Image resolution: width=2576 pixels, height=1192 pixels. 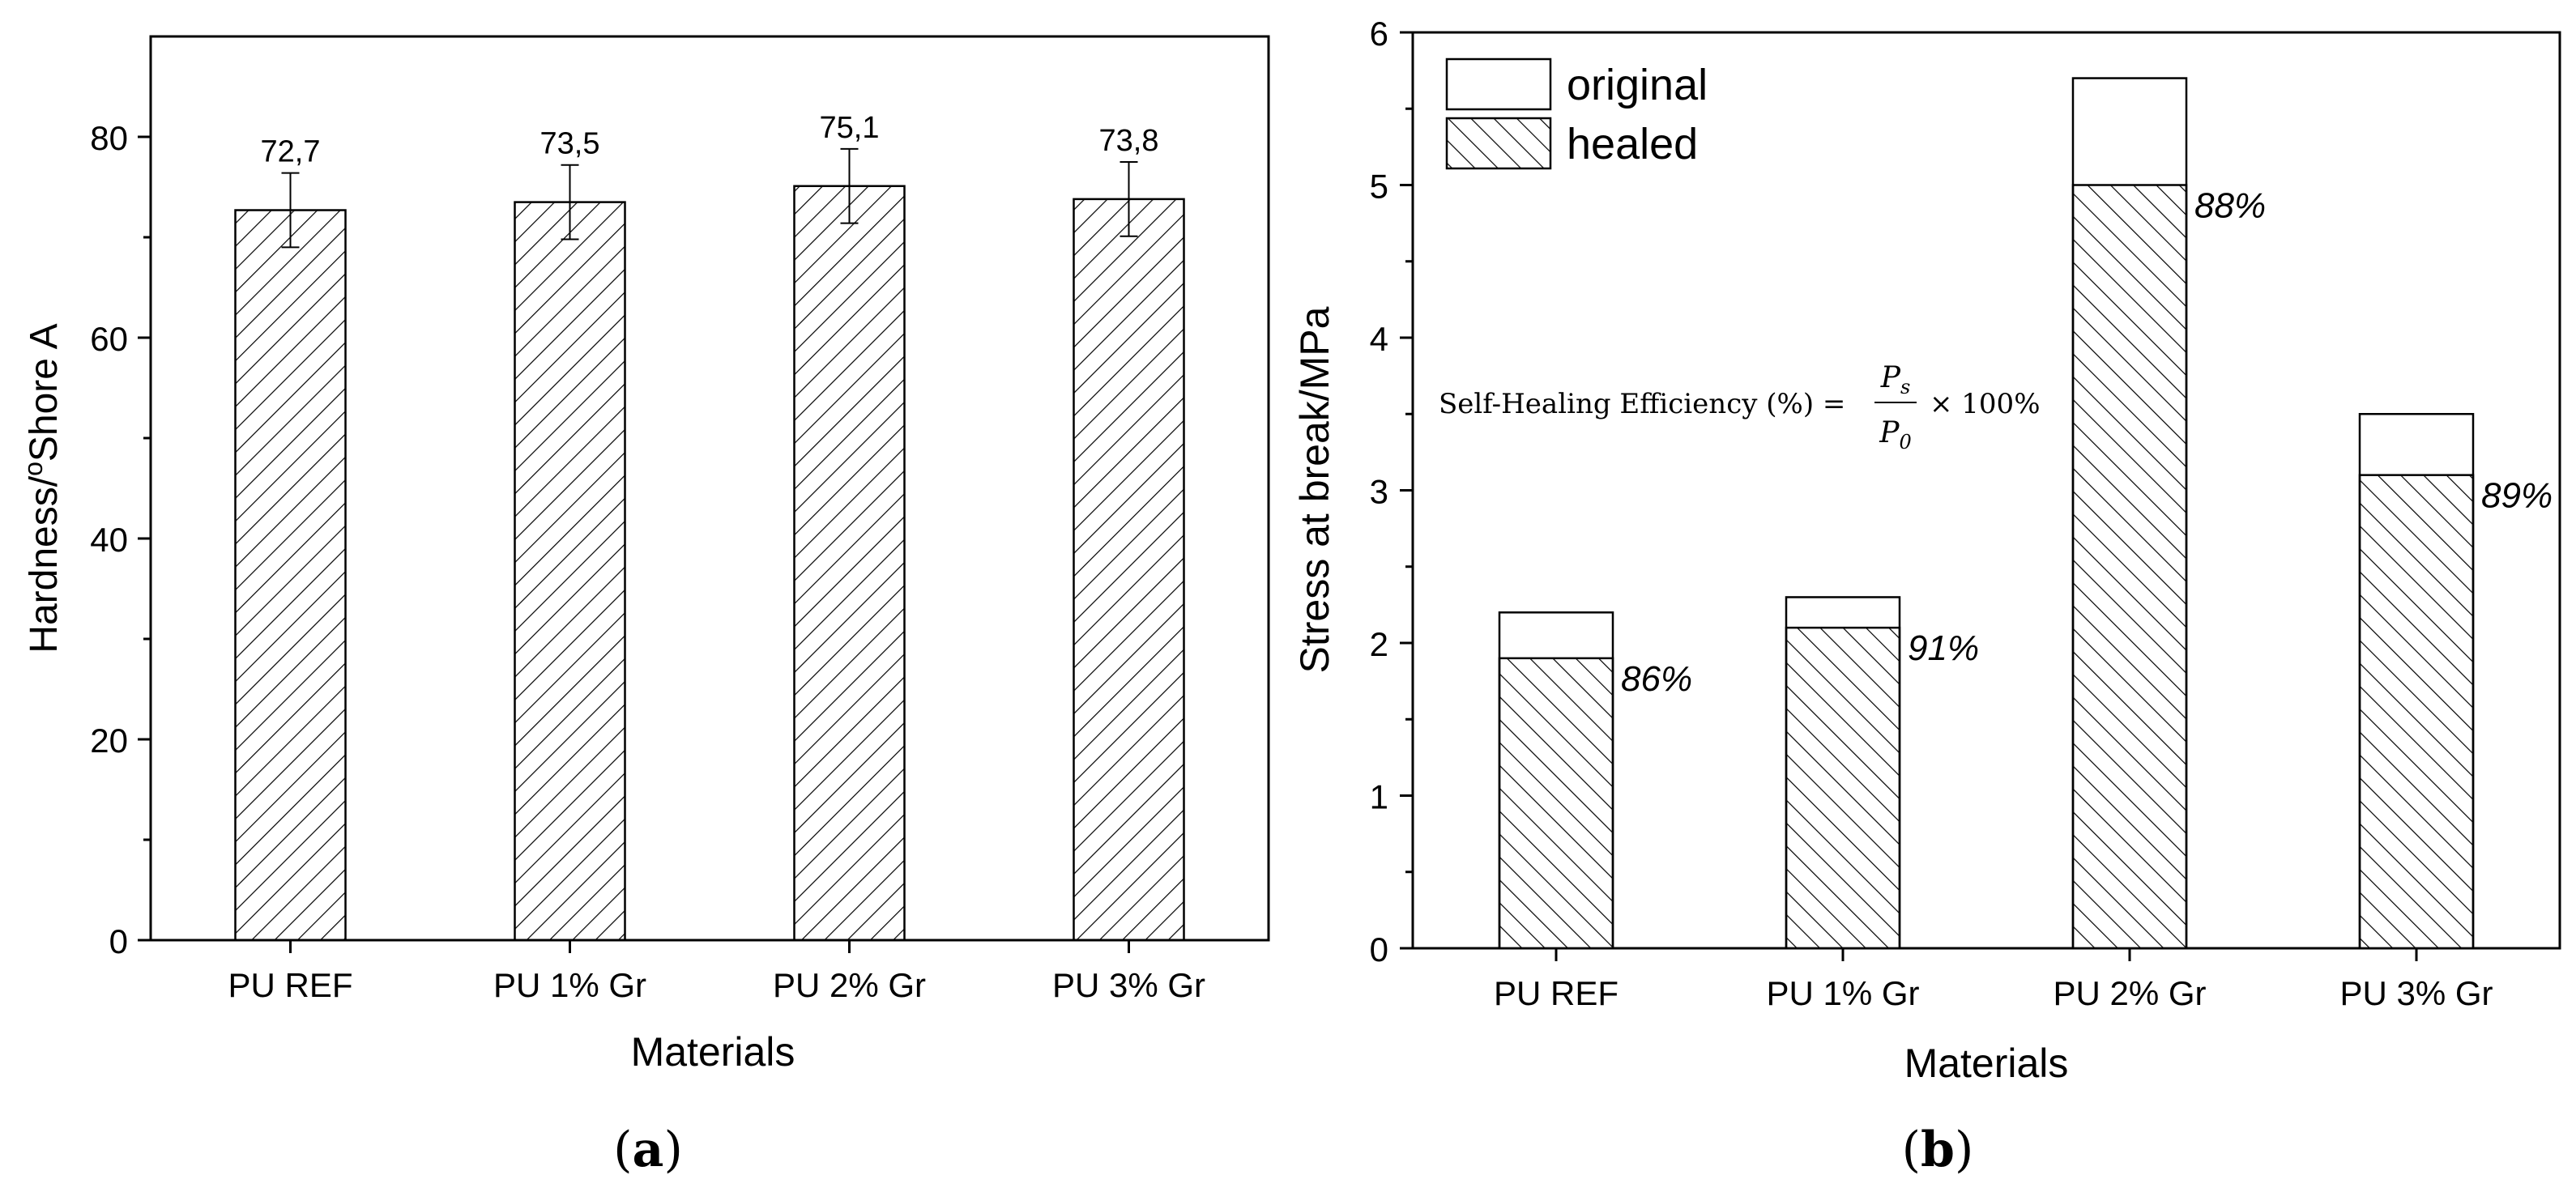 What do you see at coordinates (1905, 442) in the screenshot?
I see `formula-denominator-sub: 0` at bounding box center [1905, 442].